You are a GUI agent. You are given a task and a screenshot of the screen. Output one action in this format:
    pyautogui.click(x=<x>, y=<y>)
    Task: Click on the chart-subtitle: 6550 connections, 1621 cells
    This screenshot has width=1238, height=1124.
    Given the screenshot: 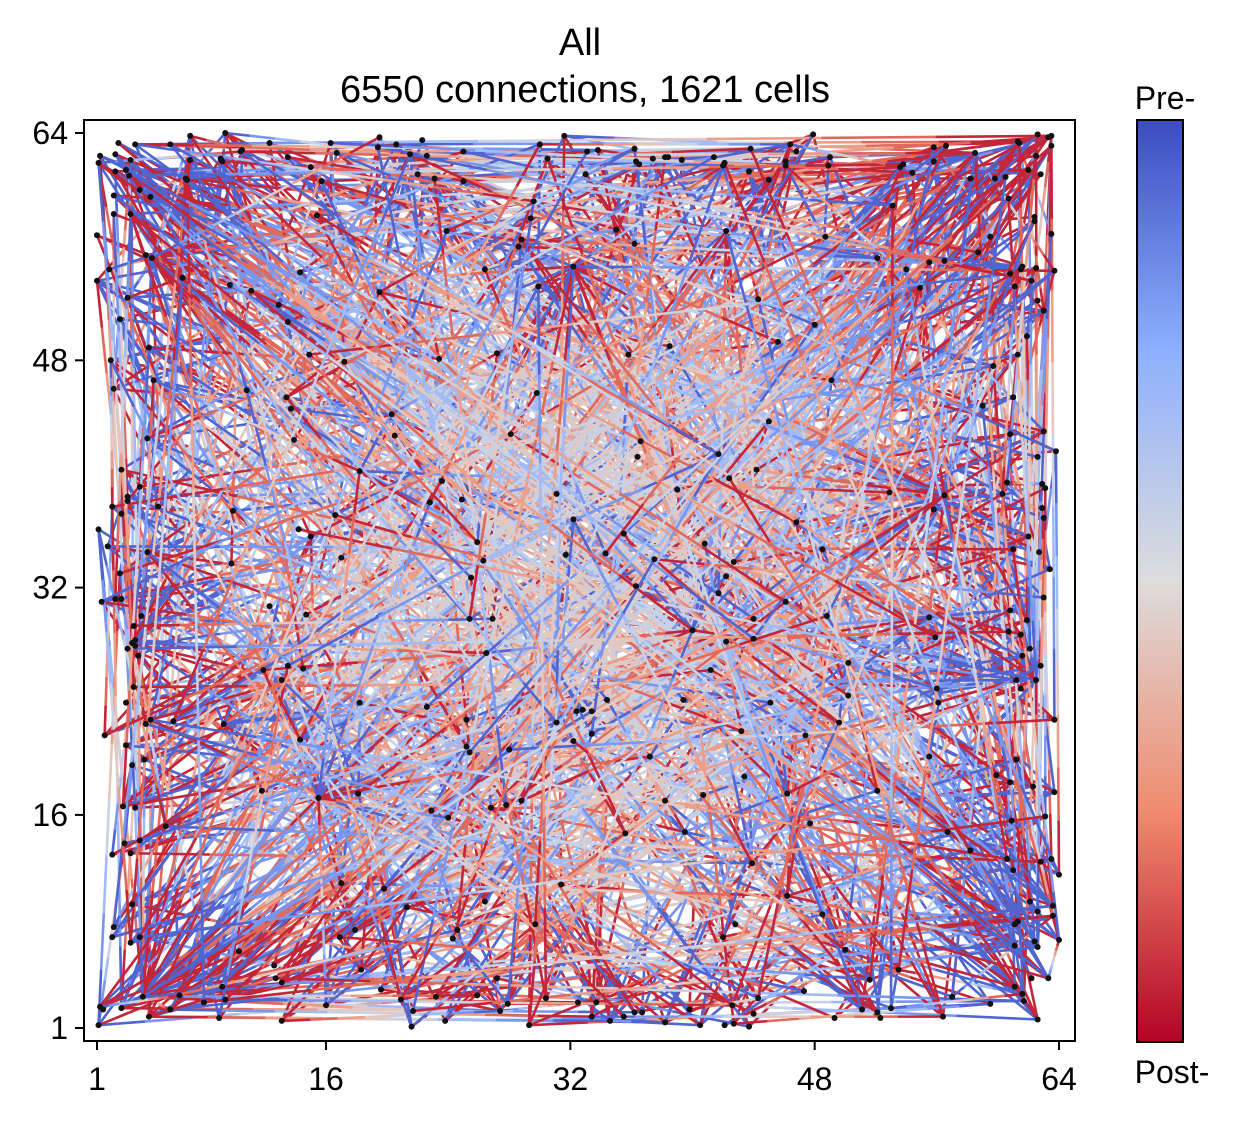 What is the action you would take?
    pyautogui.click(x=585, y=90)
    